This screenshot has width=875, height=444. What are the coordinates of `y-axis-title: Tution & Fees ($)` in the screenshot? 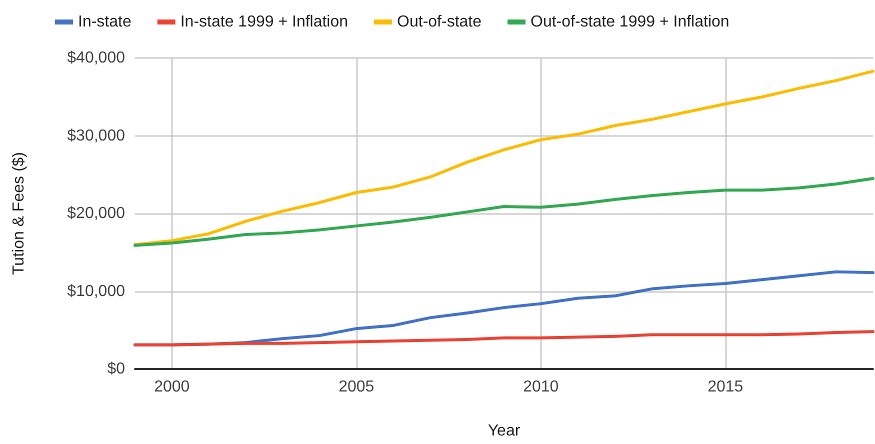 It's located at (19, 214).